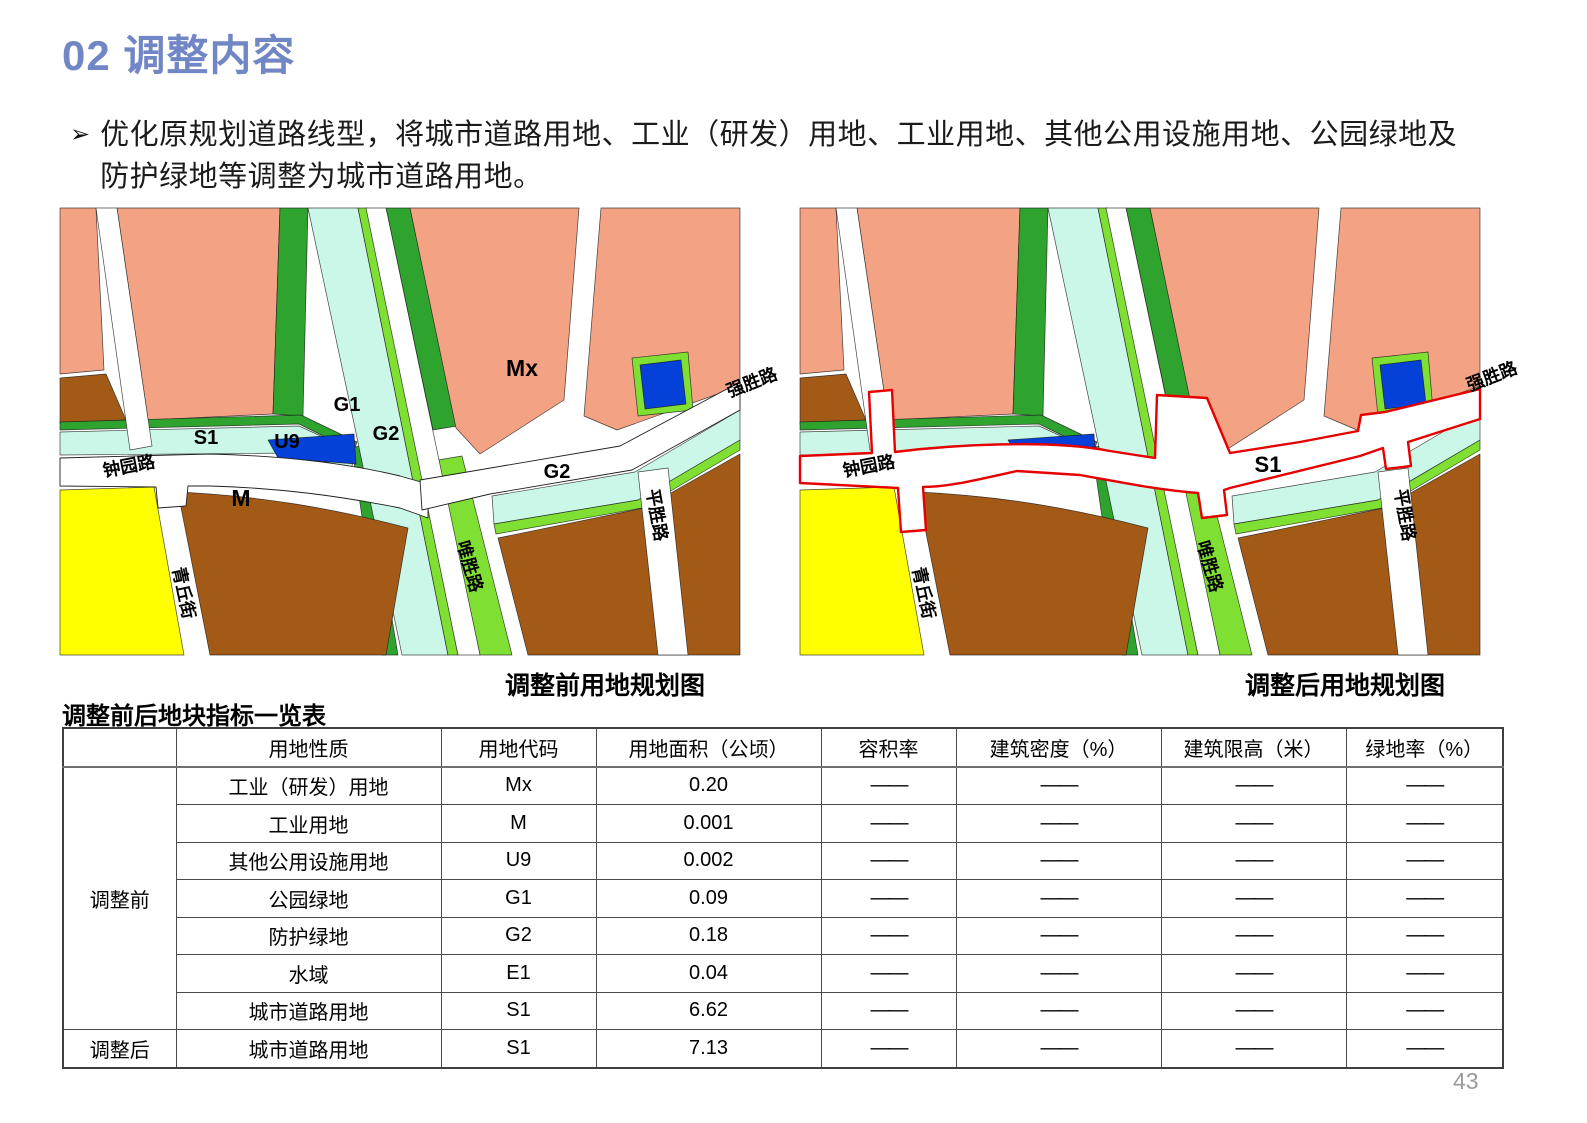 Image resolution: width=1587 pixels, height=1123 pixels. I want to click on table-row: 城市道路用地 S1 6.62 —— —— —— ——, so click(783, 1010).